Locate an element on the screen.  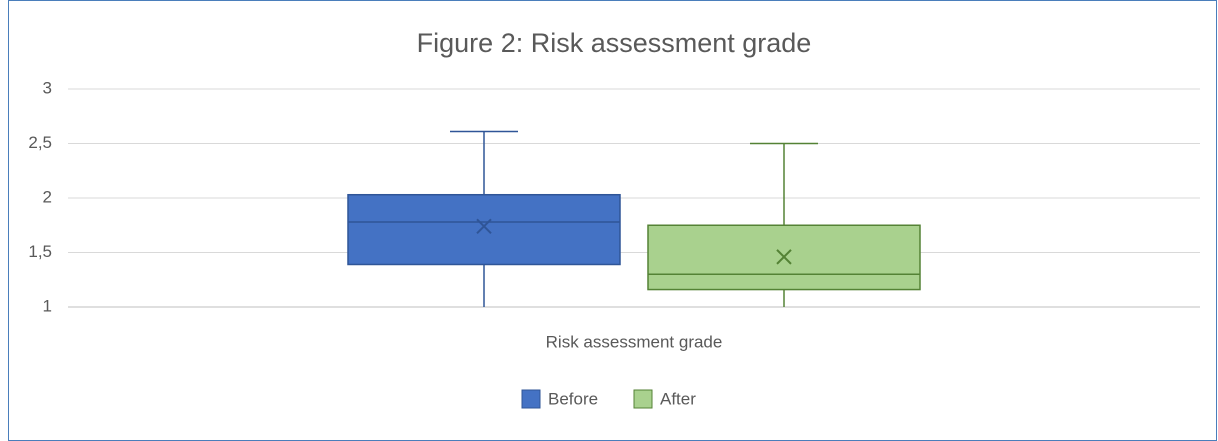
box is located at coordinates (484, 229).